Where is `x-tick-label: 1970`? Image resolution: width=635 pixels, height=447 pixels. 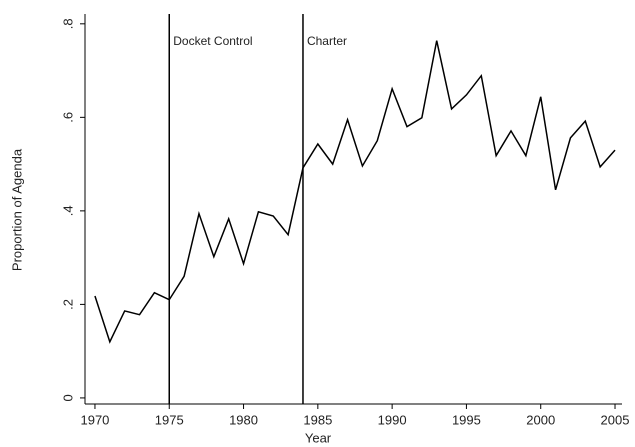 x-tick-label: 1970 is located at coordinates (94, 419).